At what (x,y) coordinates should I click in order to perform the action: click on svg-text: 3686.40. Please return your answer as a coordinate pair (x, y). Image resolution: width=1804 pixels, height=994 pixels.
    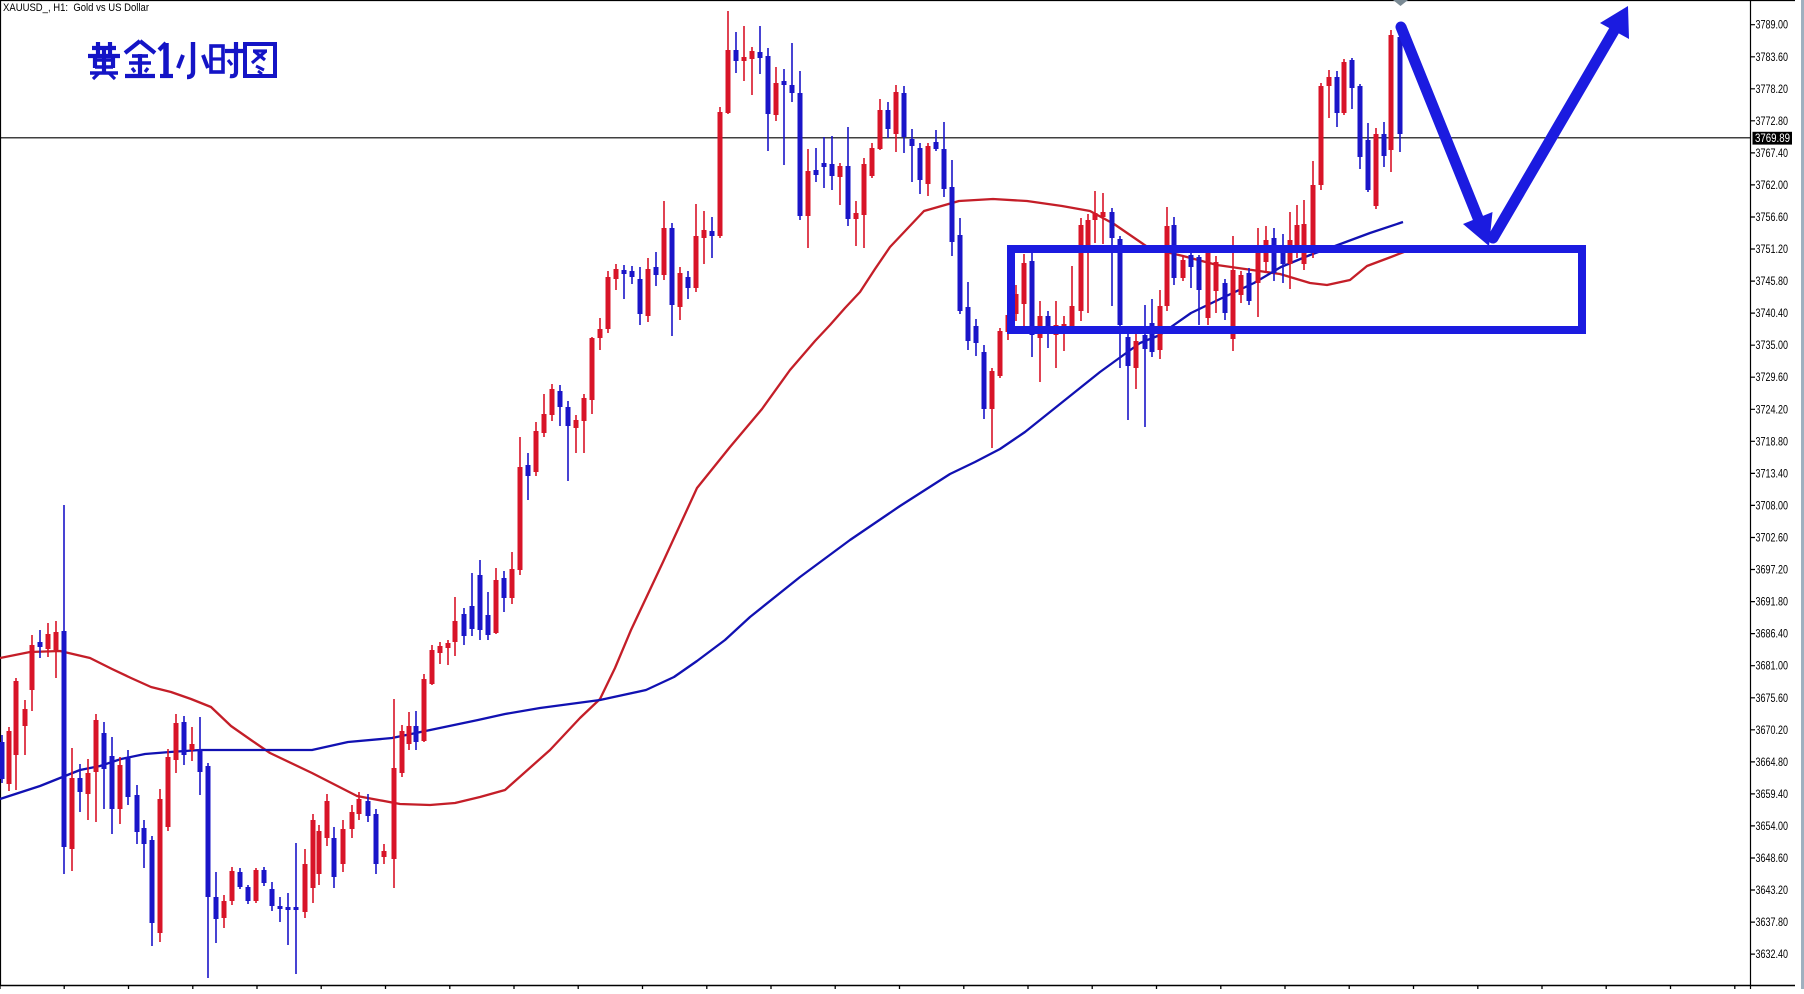
    Looking at the image, I should click on (1772, 635).